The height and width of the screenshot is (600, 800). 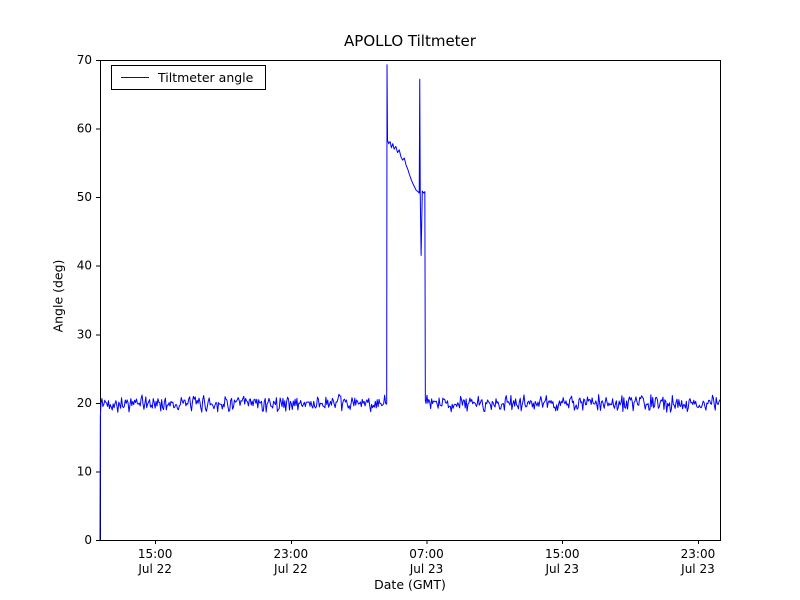 I want to click on y-tick-label: 70, so click(x=84, y=60).